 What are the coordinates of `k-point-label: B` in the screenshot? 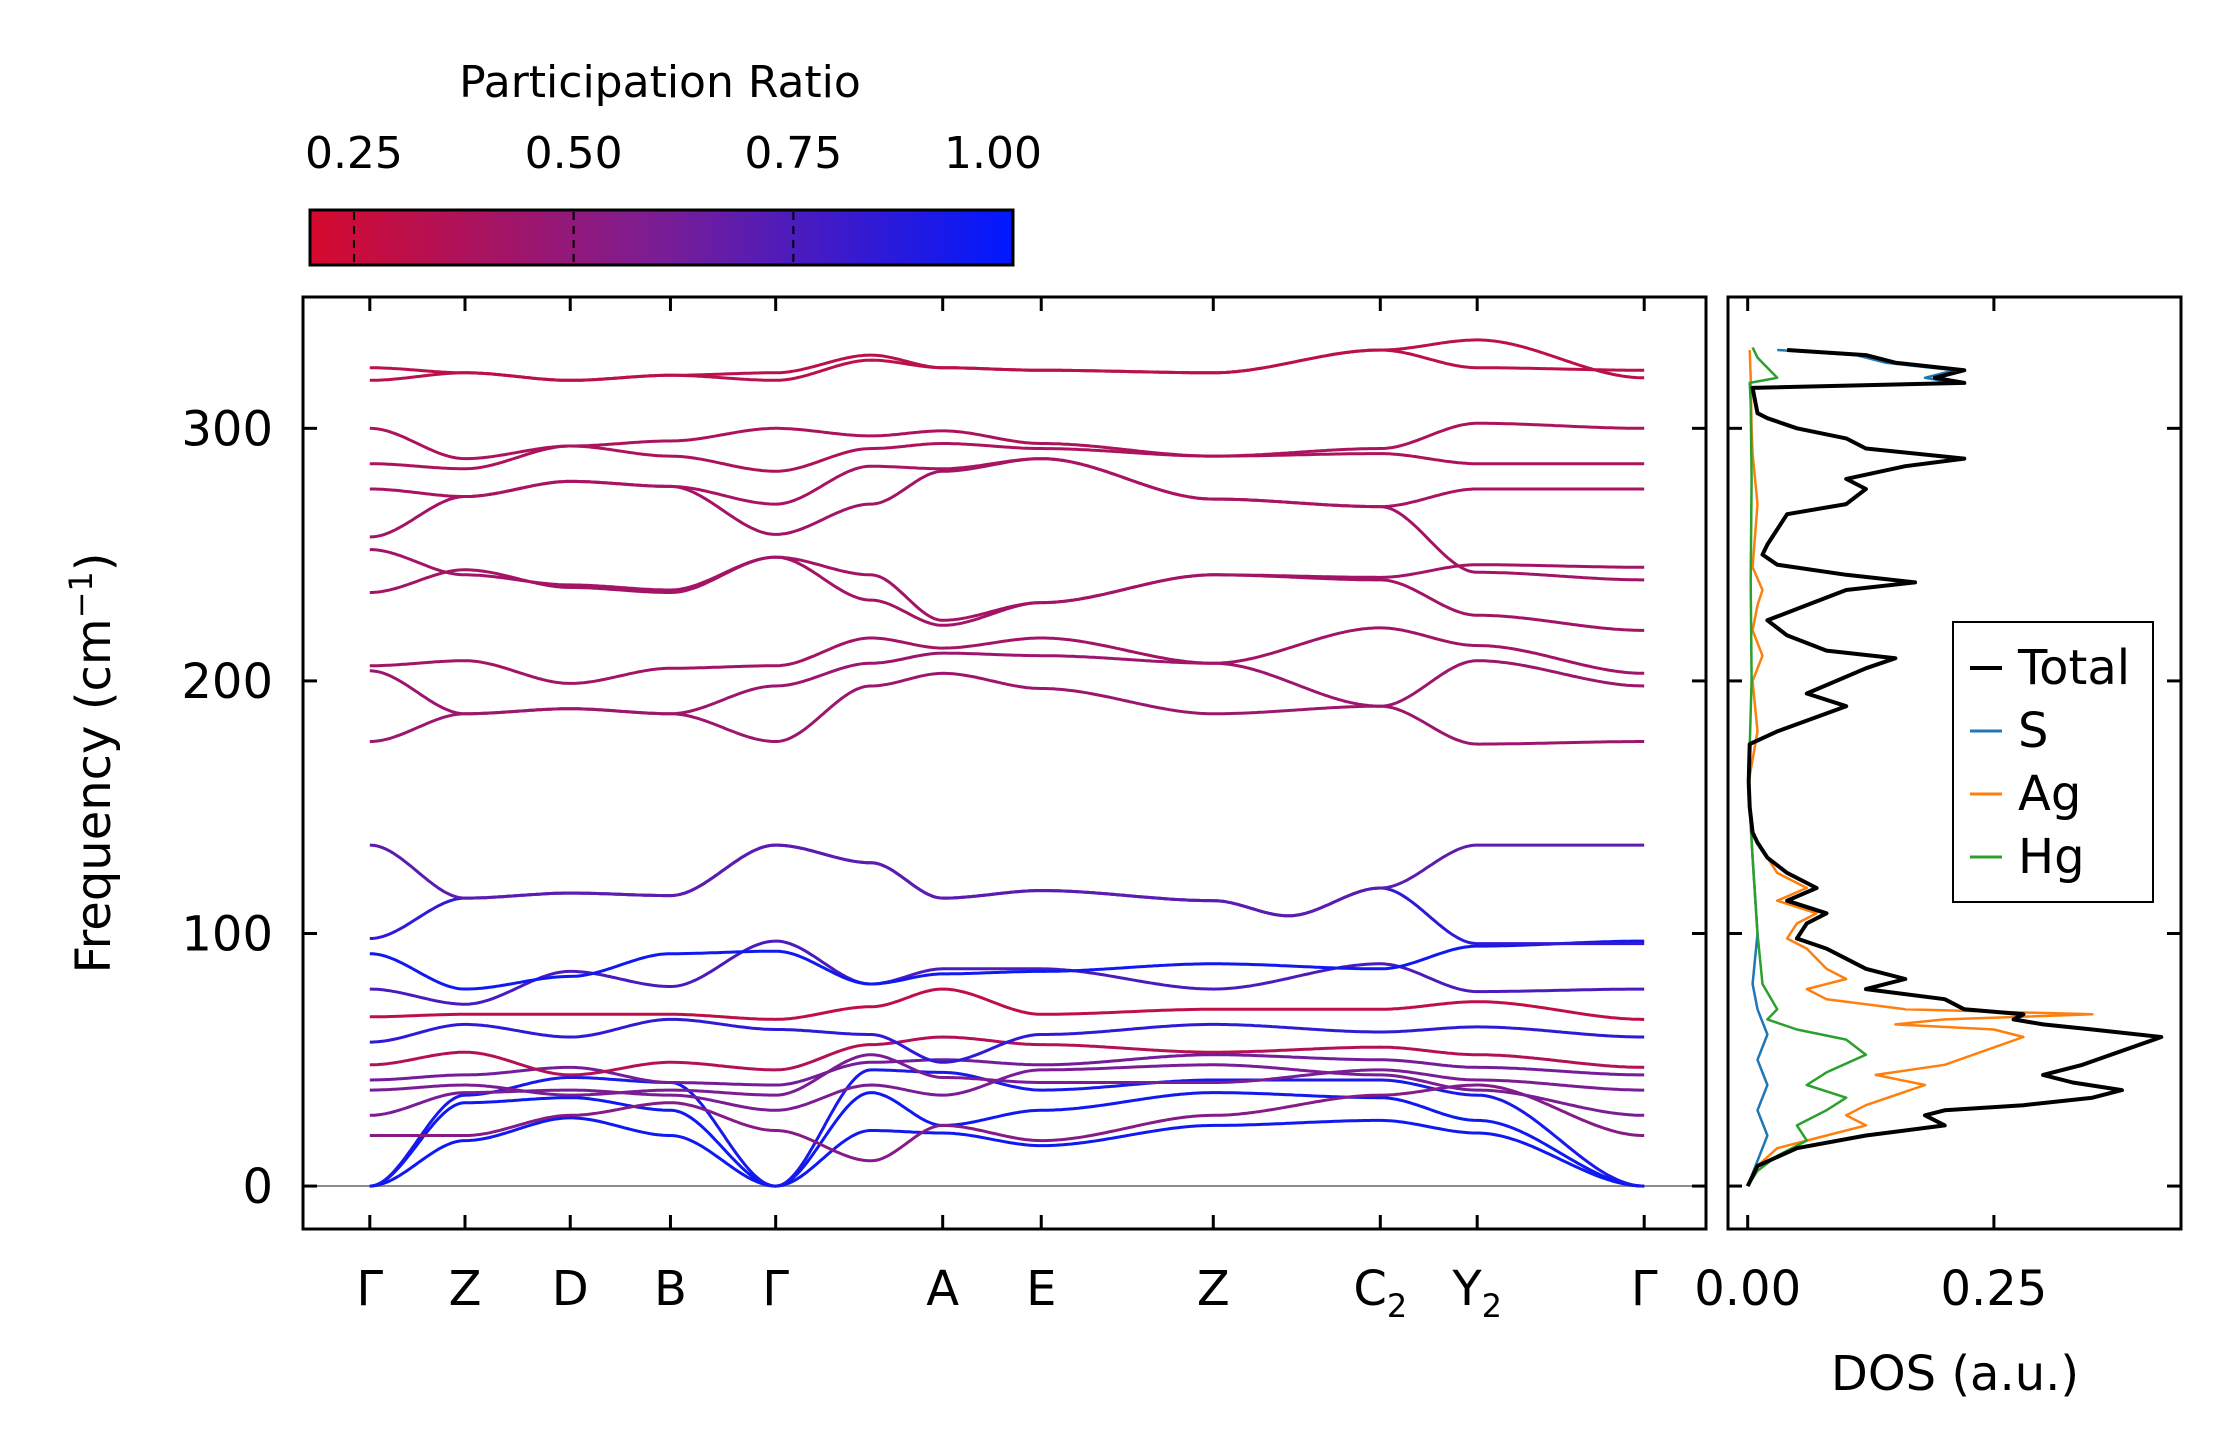 It's located at (670, 1289).